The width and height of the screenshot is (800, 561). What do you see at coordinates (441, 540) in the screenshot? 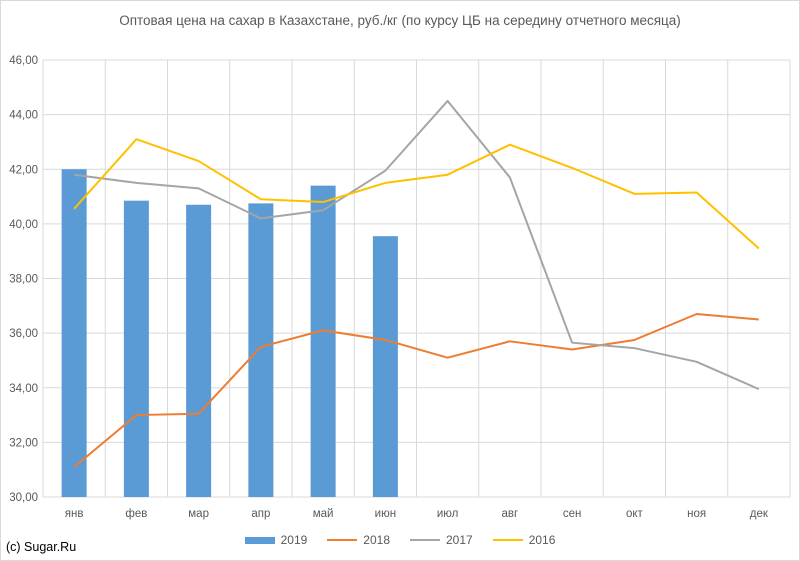
I see `legend-item-2017: 2017` at bounding box center [441, 540].